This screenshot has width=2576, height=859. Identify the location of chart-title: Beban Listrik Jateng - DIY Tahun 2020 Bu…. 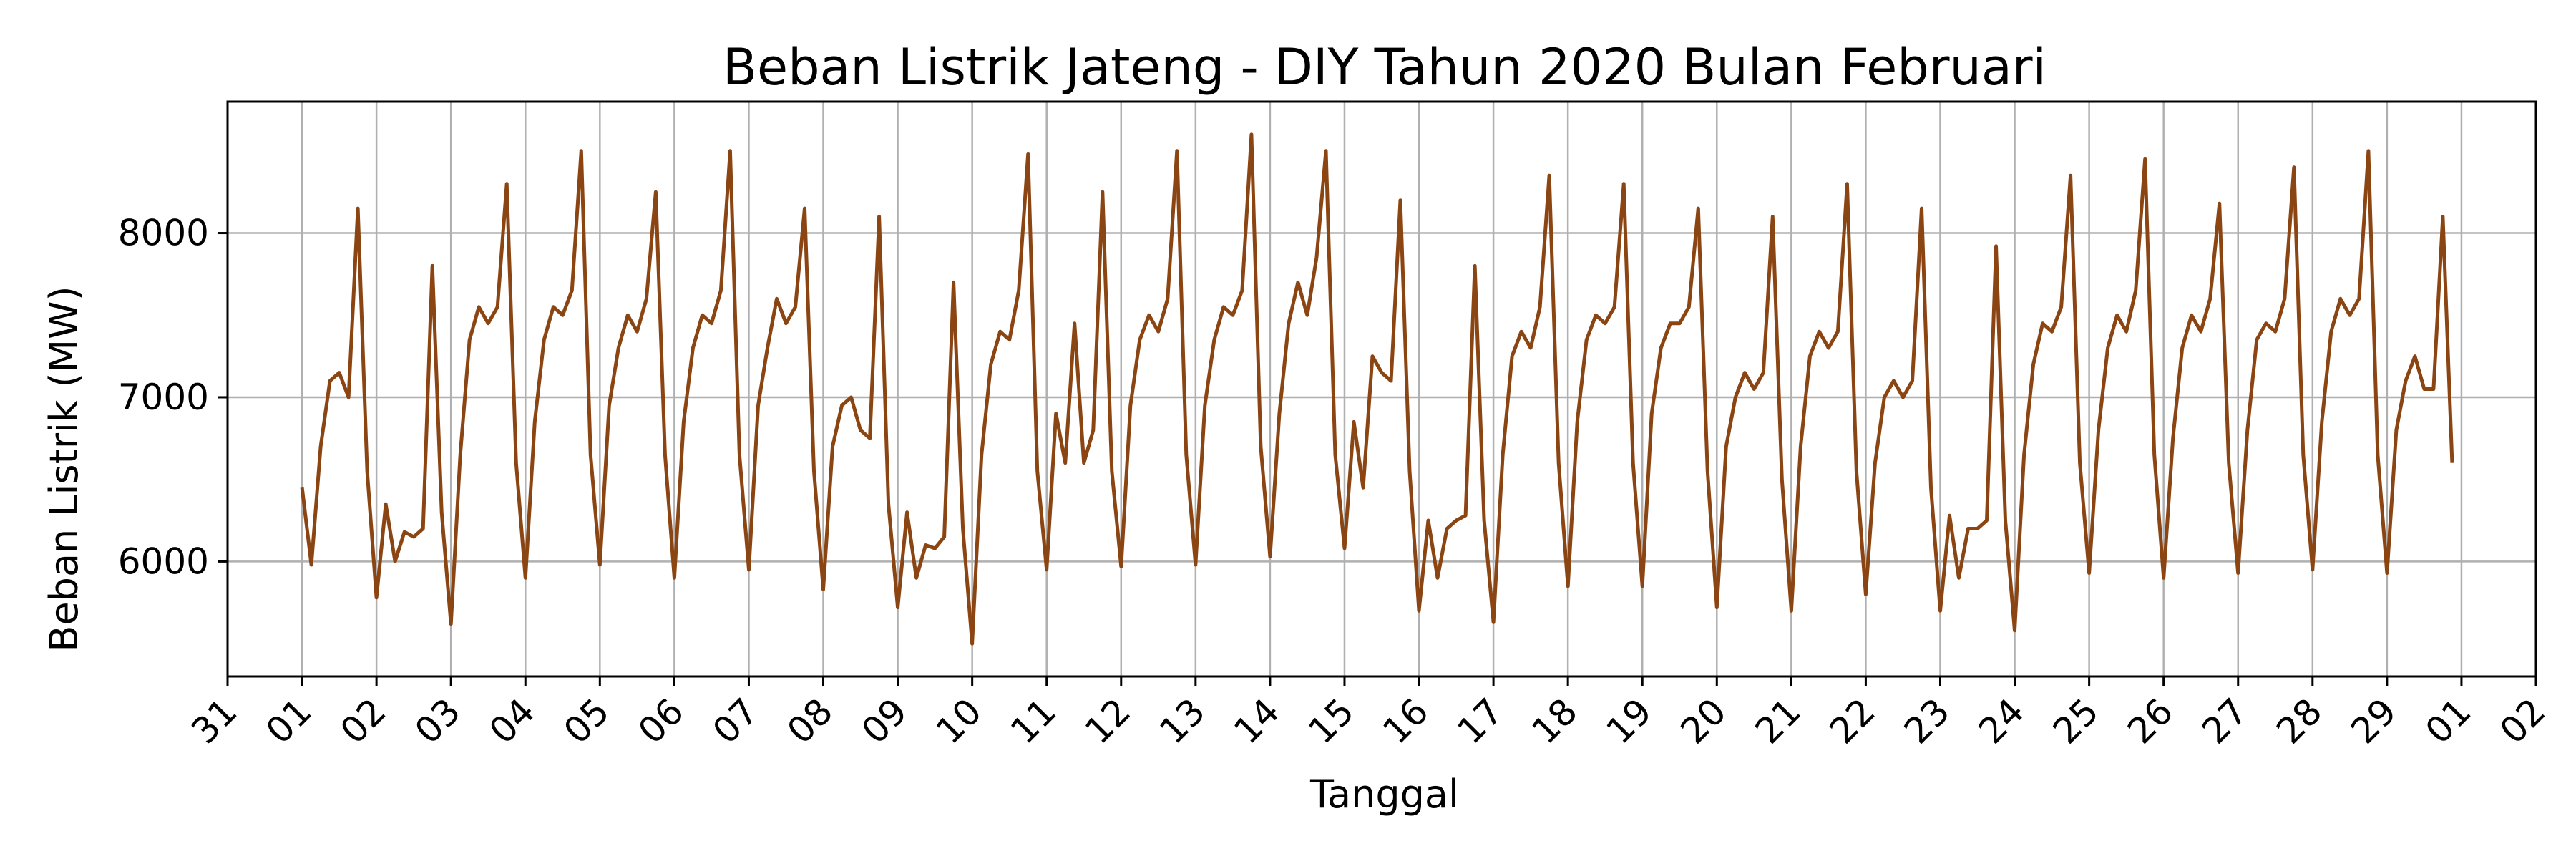
(1384, 67).